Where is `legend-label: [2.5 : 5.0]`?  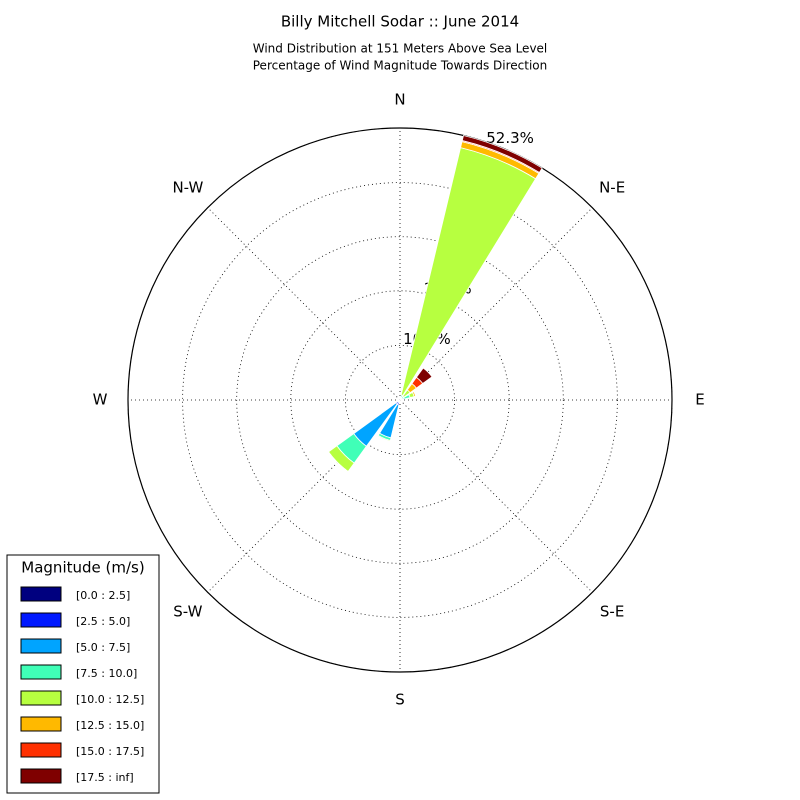
legend-label: [2.5 : 5.0] is located at coordinates (103, 621).